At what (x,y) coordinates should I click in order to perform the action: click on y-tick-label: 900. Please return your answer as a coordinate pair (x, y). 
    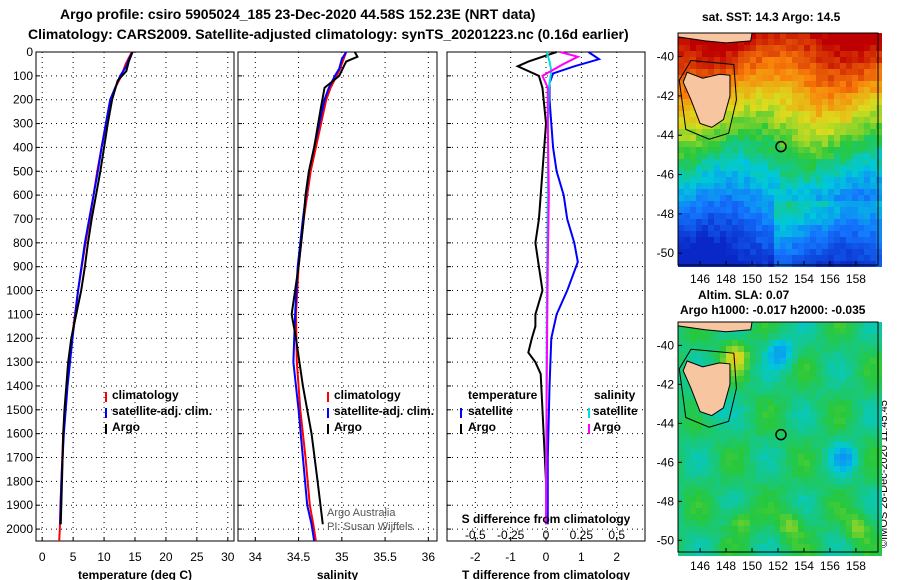
    Looking at the image, I should click on (23, 267).